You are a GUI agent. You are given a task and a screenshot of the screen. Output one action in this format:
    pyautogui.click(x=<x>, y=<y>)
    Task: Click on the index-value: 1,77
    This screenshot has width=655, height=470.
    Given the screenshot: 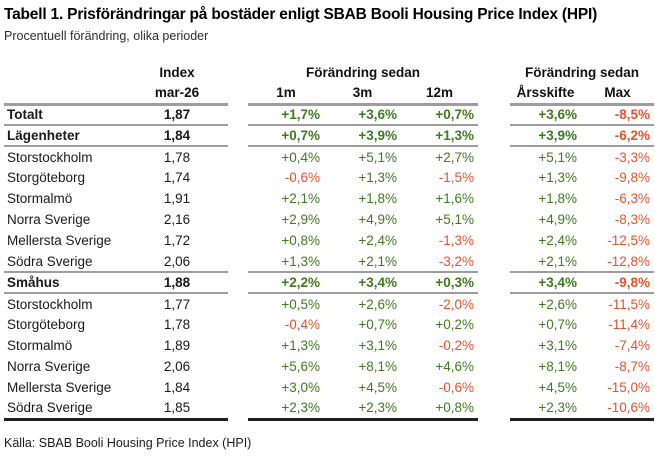 What is the action you would take?
    pyautogui.click(x=177, y=304)
    